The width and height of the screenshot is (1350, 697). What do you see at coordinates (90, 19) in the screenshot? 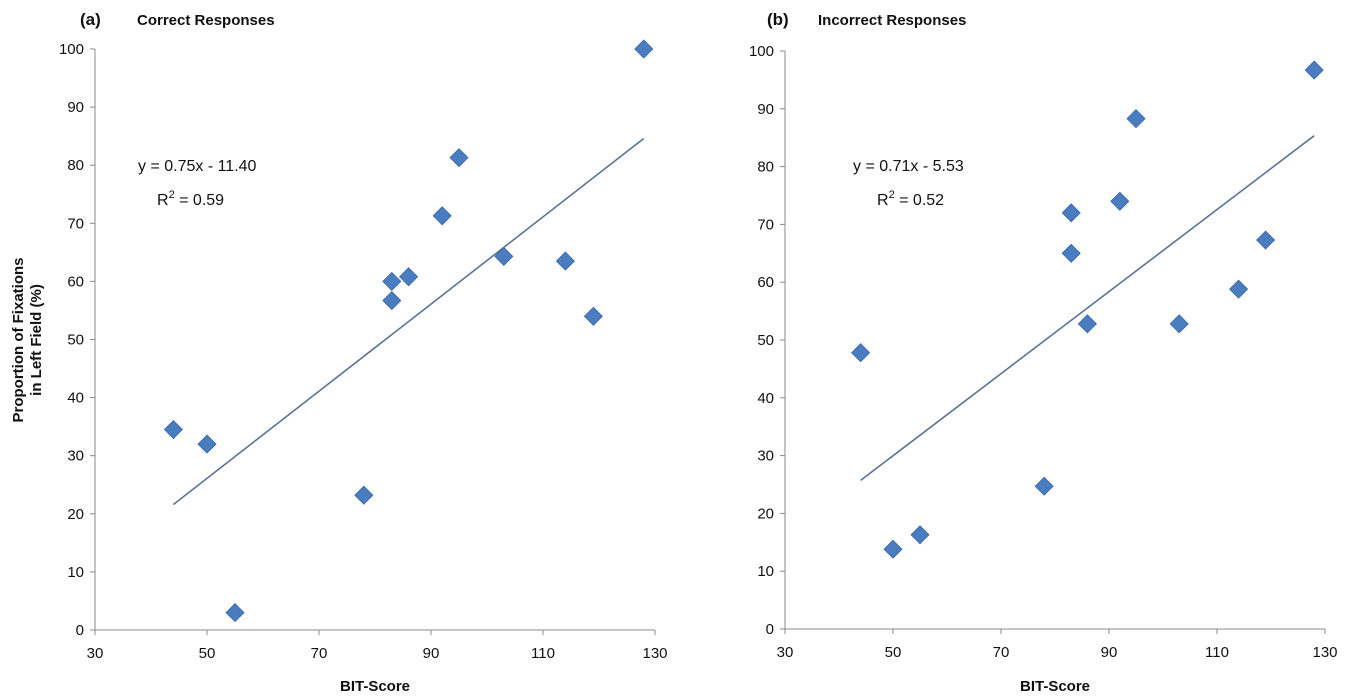
I see `panel-label: (a)` at bounding box center [90, 19].